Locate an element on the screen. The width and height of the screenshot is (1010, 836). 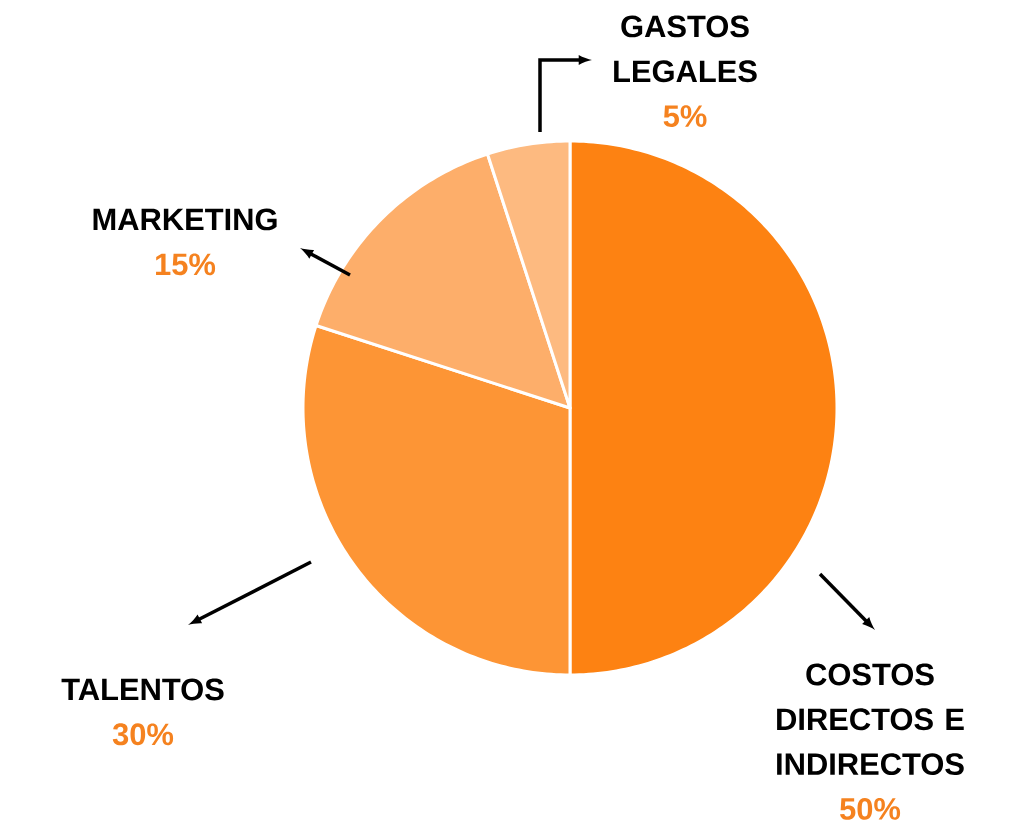
slice-label: MARKETING is located at coordinates (185, 219).